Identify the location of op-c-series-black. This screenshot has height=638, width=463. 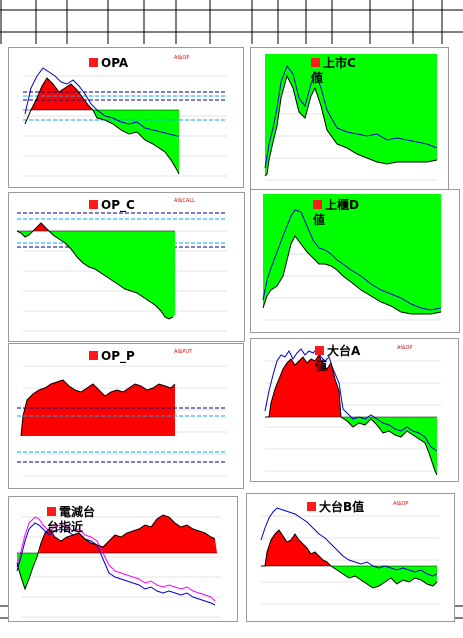
(95, 271).